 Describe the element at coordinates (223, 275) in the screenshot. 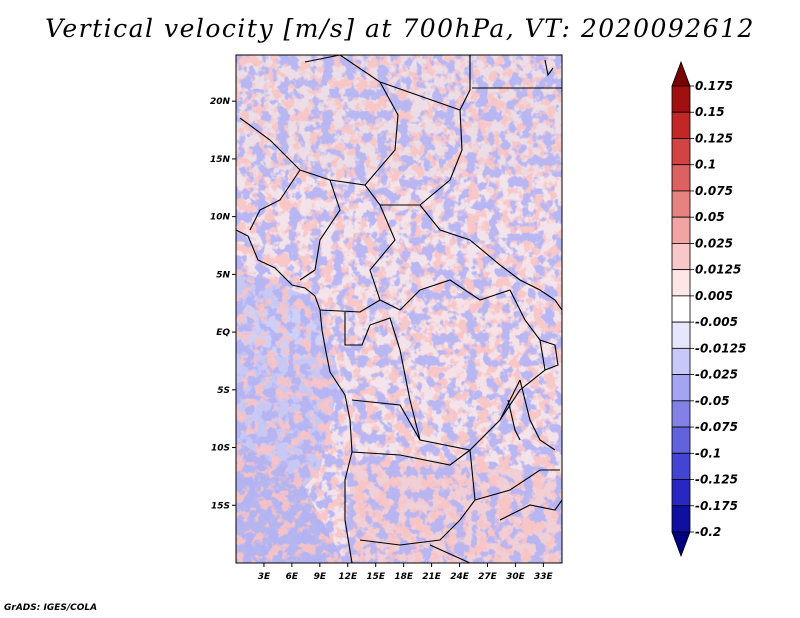

I see `lat-label: 5N` at that location.